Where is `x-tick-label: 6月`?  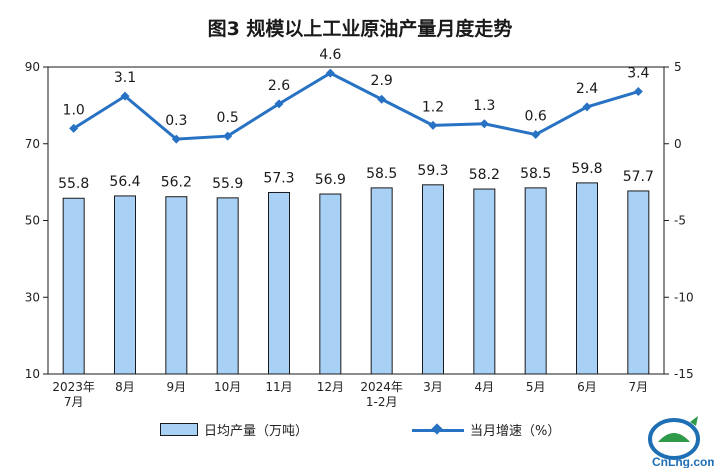 x-tick-label: 6月 is located at coordinates (587, 387).